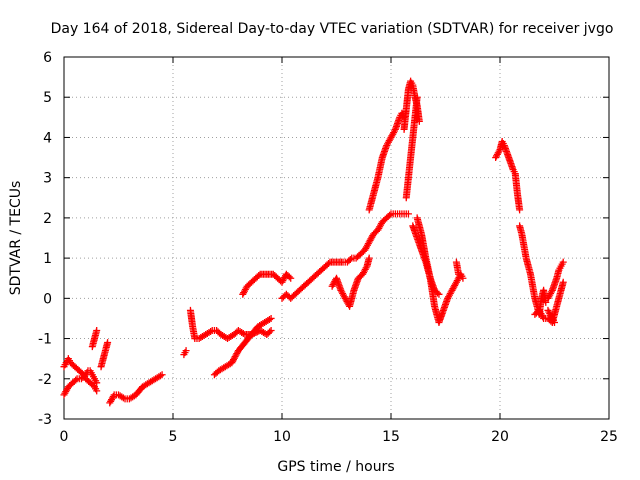 The width and height of the screenshot is (640, 480). I want to click on x-axis-label: GPS time / hours, so click(335, 467).